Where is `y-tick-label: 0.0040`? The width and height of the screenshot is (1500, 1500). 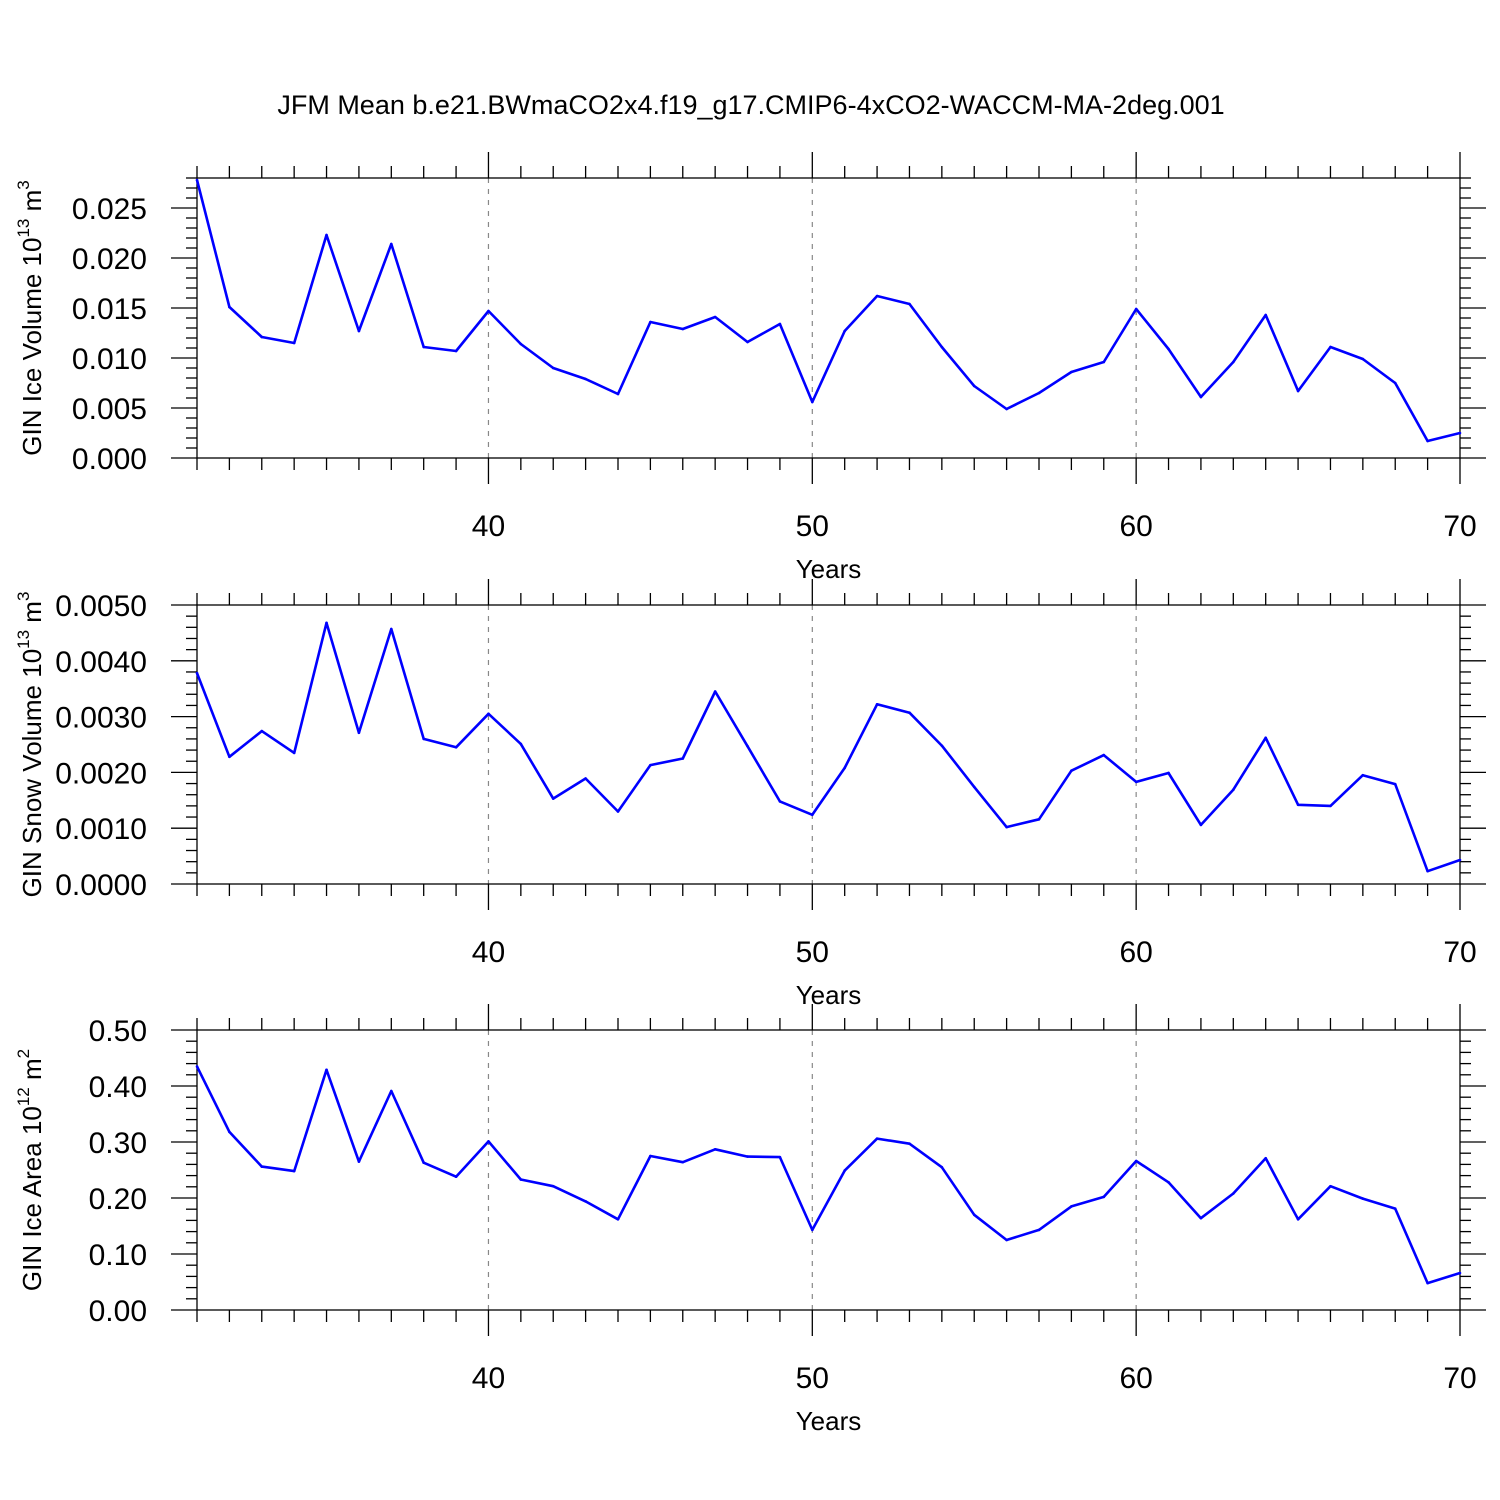
y-tick-label: 0.0040 is located at coordinates (101, 662).